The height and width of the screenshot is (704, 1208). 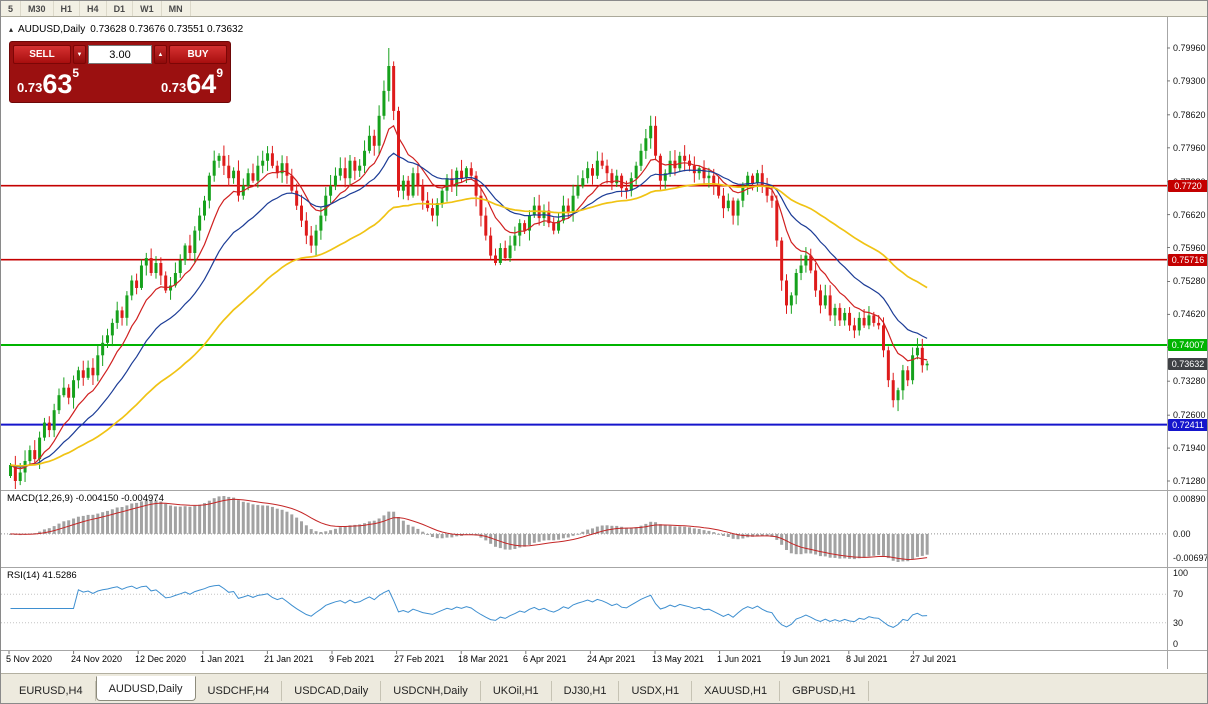 What do you see at coordinates (198, 54) in the screenshot?
I see `buy-button: BUY` at bounding box center [198, 54].